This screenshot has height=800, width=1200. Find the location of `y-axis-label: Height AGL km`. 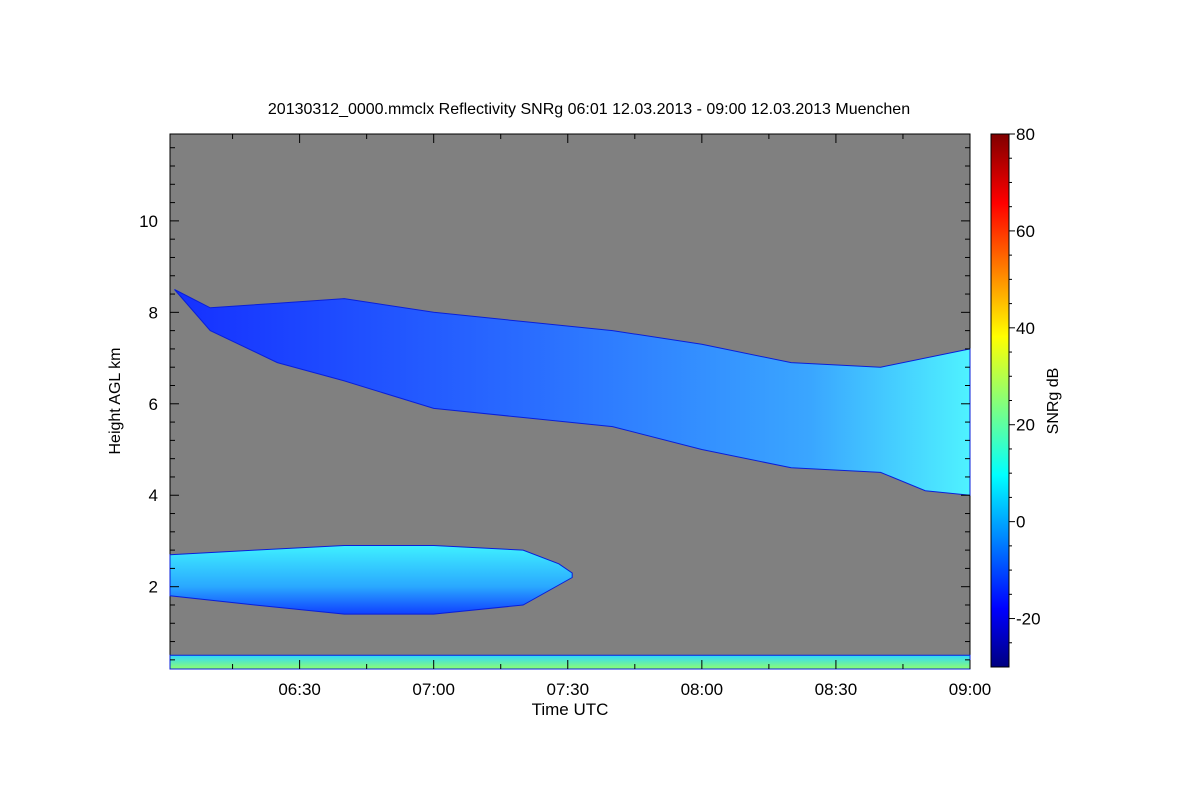

y-axis-label: Height AGL km is located at coordinates (115, 400).